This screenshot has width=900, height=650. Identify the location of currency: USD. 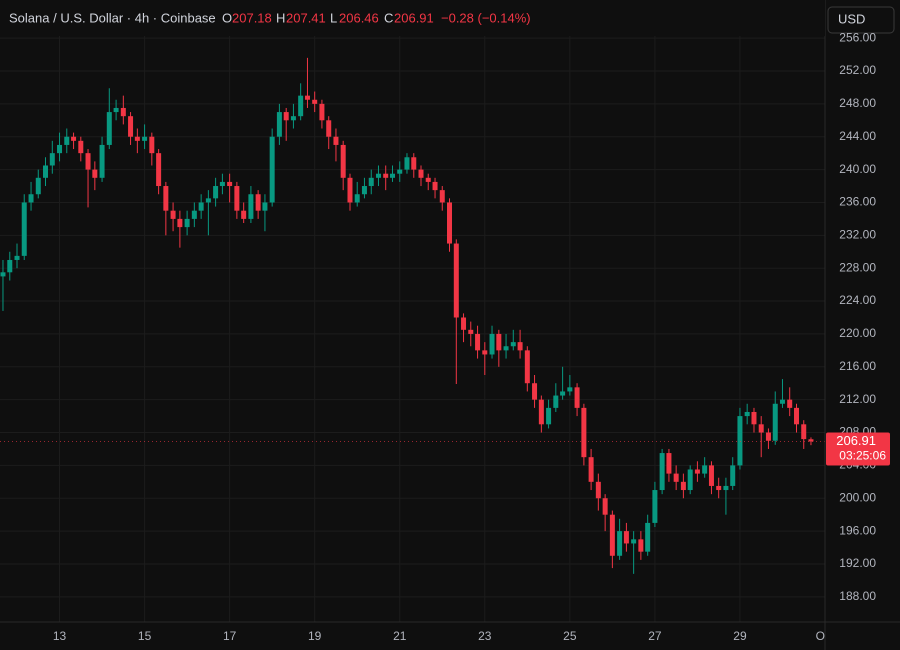
(851, 18).